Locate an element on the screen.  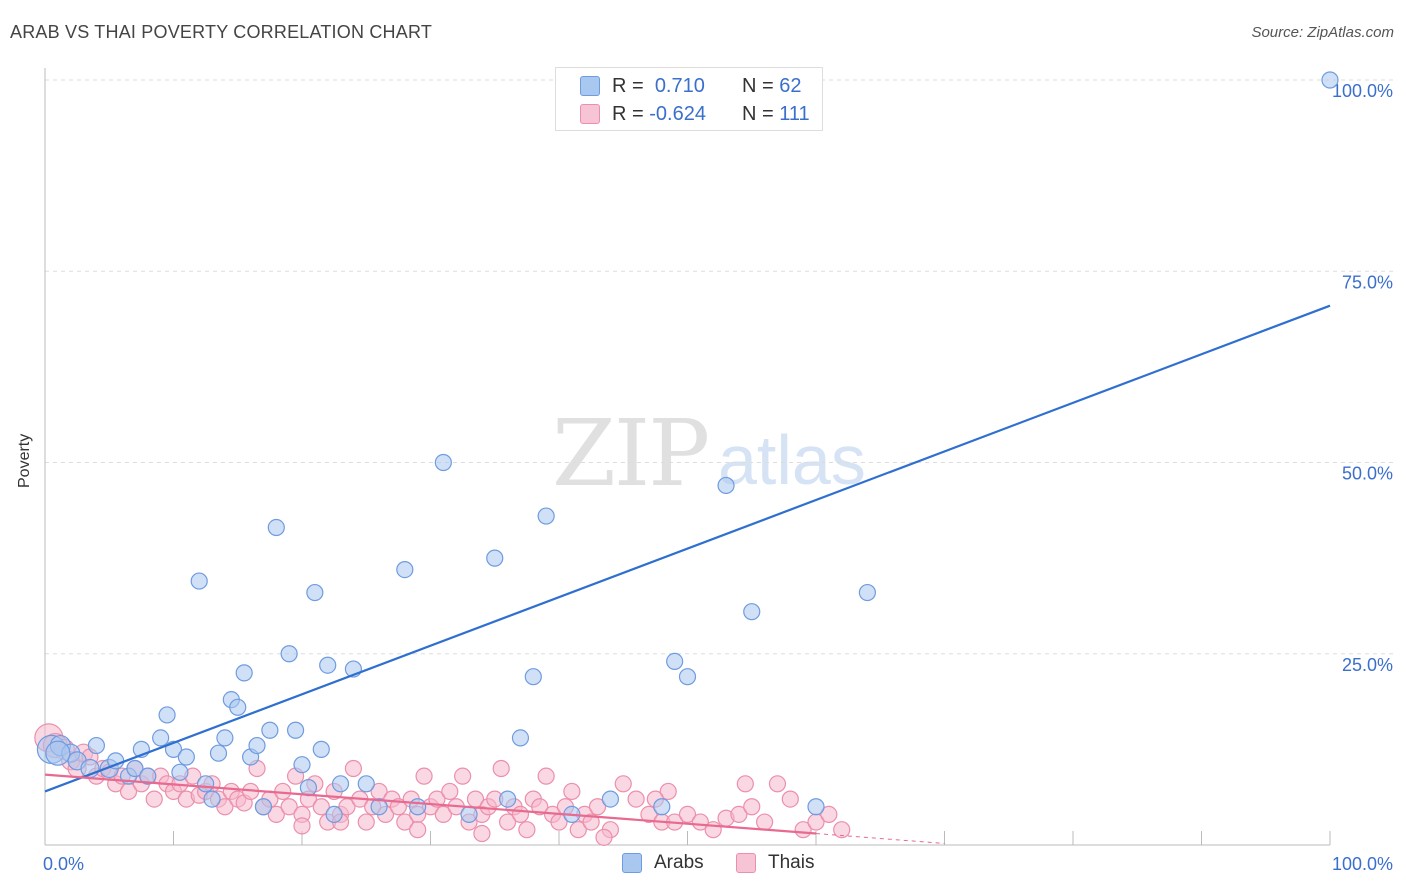
y-tick-label-100: 100.0% is located at coordinates (1362, 91).